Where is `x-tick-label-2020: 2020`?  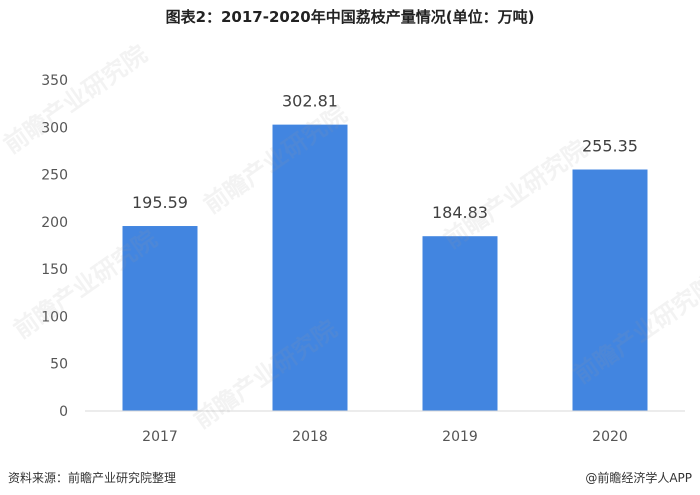
x-tick-label-2020: 2020 is located at coordinates (610, 437).